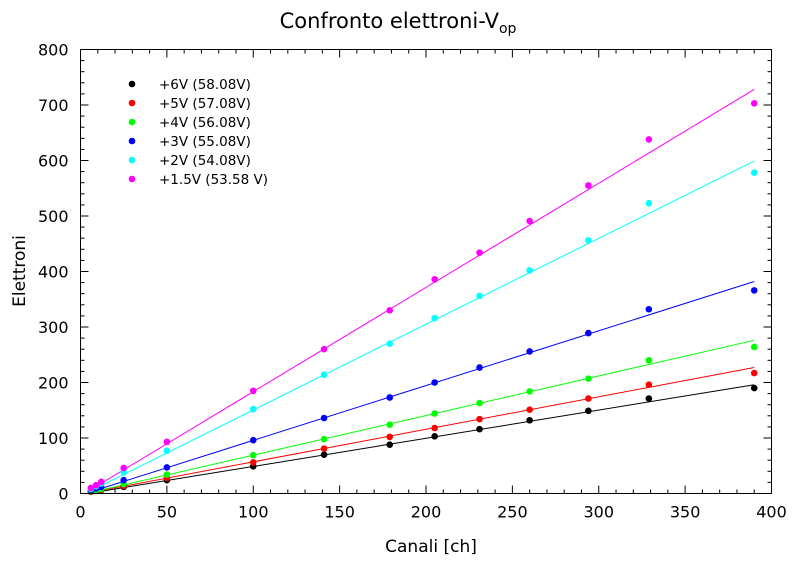  I want to click on chart-title: Confronto elettroni-Vop, so click(398, 23).